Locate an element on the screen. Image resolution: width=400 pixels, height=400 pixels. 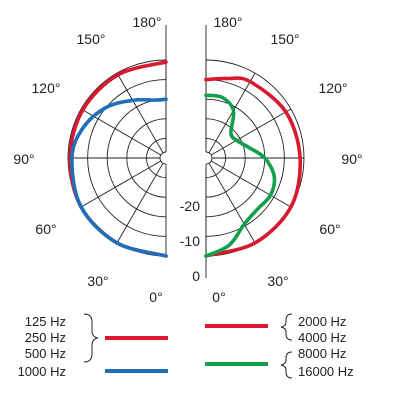
legend-label: 250 Hz is located at coordinates (45, 337).